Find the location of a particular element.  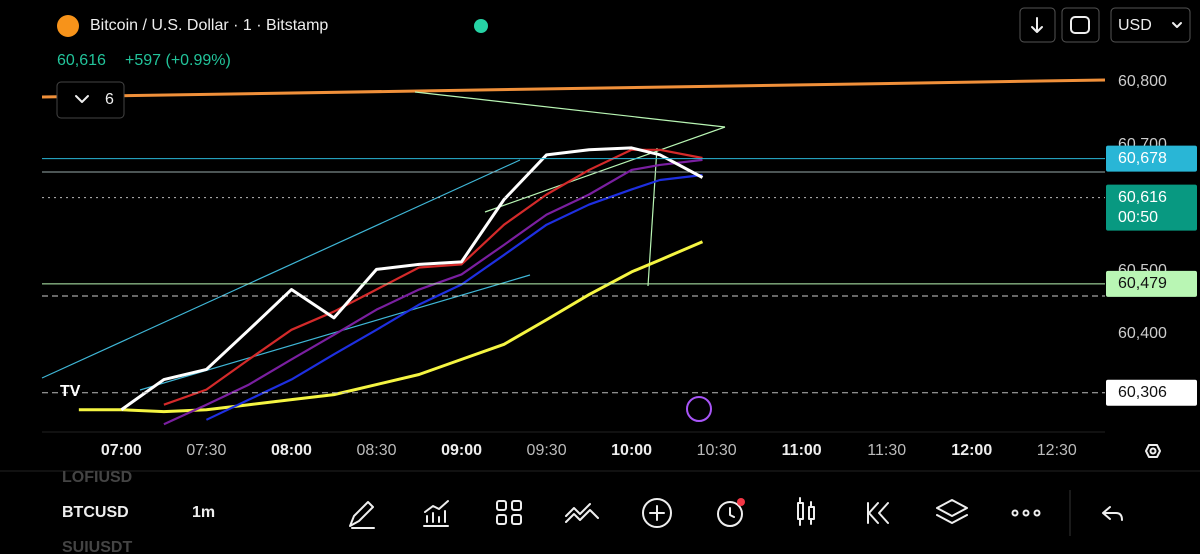

symbol-next: SUIUSDT is located at coordinates (97, 546).